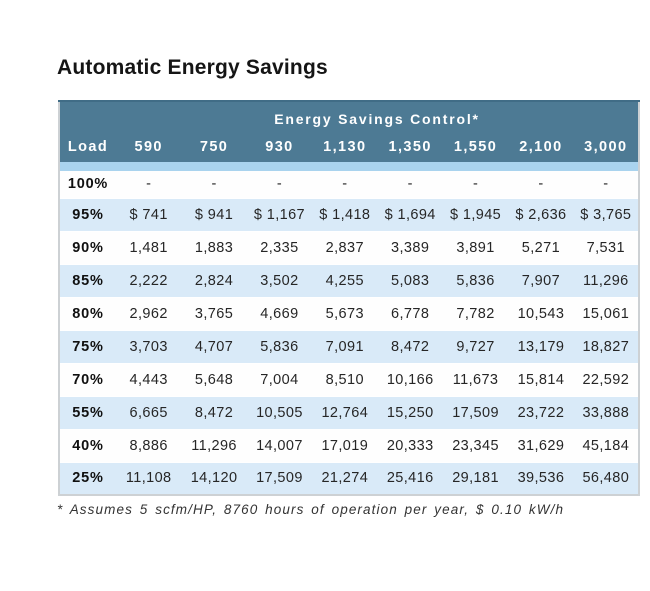 This screenshot has width=650, height=591. Describe the element at coordinates (475, 445) in the screenshot. I see `value-cell: 23,345` at that location.